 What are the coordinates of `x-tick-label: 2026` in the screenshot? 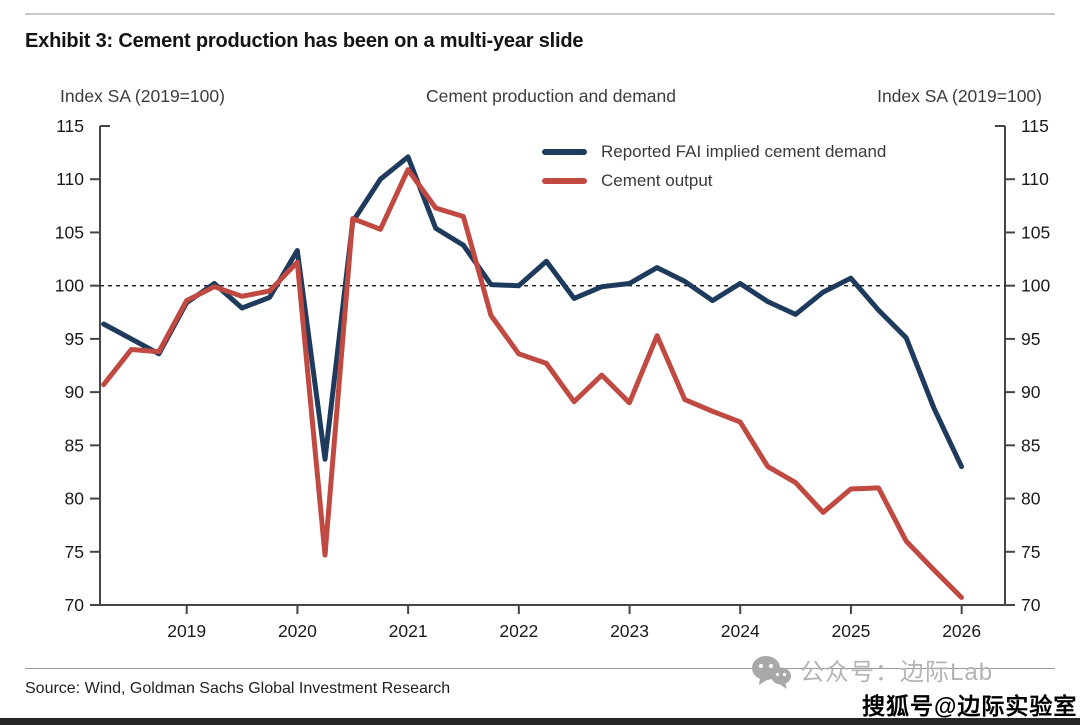 It's located at (961, 631).